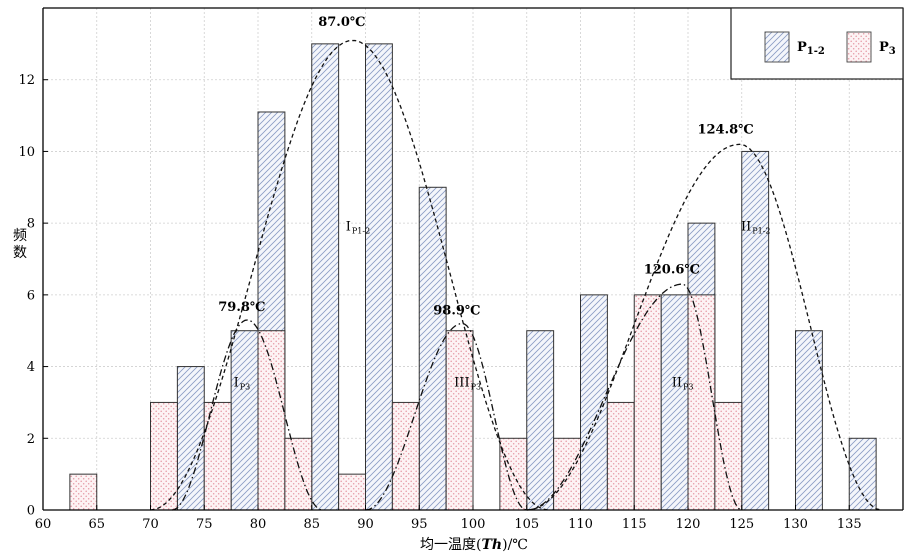  What do you see at coordinates (672, 269) in the screenshot?
I see `peak-annotation: 120.6℃` at bounding box center [672, 269].